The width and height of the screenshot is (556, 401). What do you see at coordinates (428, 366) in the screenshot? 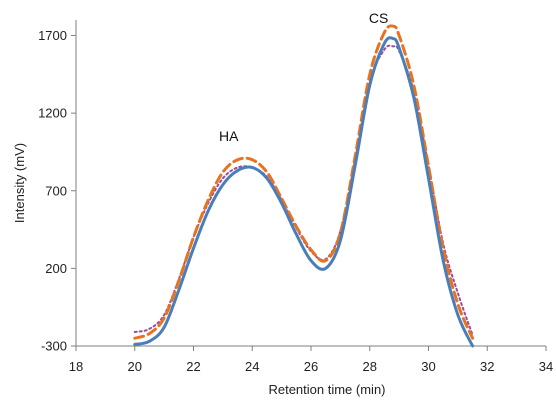
I see `x-tick-label: 30` at bounding box center [428, 366].